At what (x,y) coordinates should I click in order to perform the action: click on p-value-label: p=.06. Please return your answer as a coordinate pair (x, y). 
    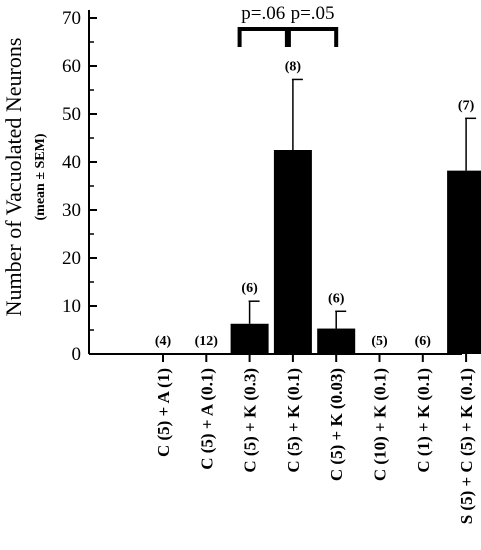
    Looking at the image, I should click on (263, 13).